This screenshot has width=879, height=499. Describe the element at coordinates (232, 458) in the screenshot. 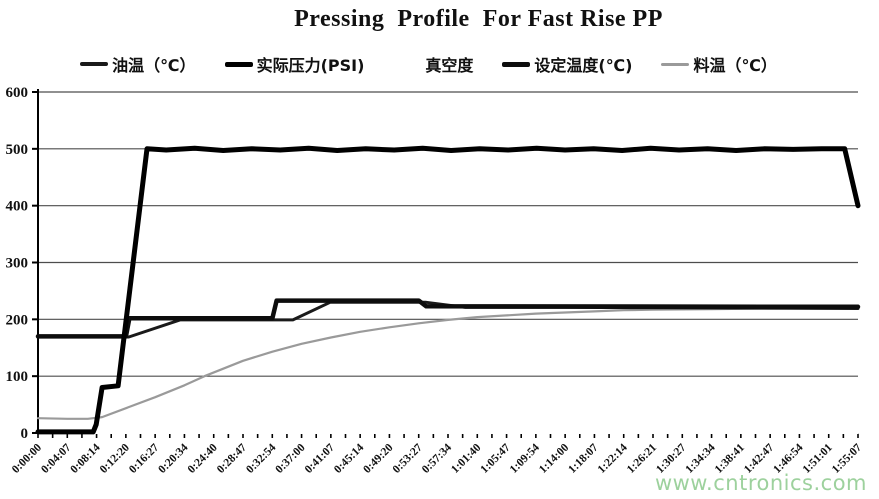

I see `x-tick-label: 0:28:47` at that location.